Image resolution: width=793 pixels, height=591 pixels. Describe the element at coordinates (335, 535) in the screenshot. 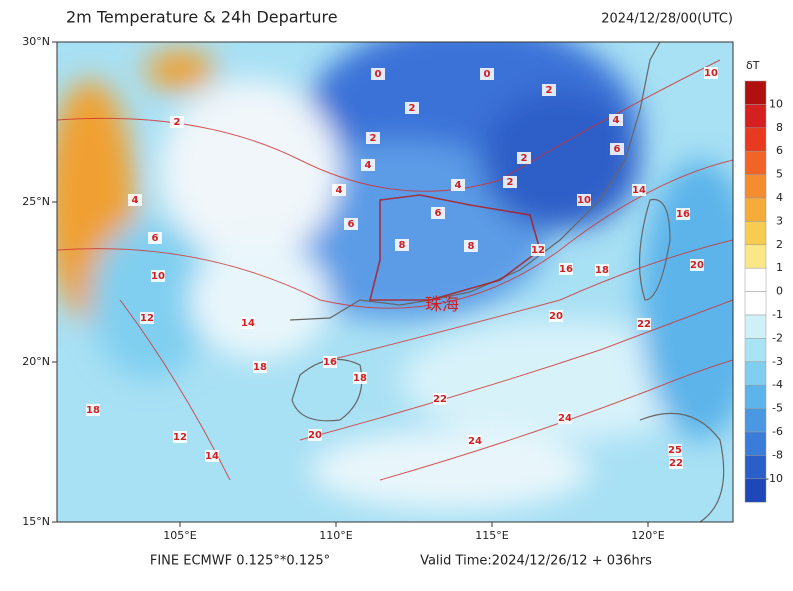

I see `lon-label: 110°E` at that location.